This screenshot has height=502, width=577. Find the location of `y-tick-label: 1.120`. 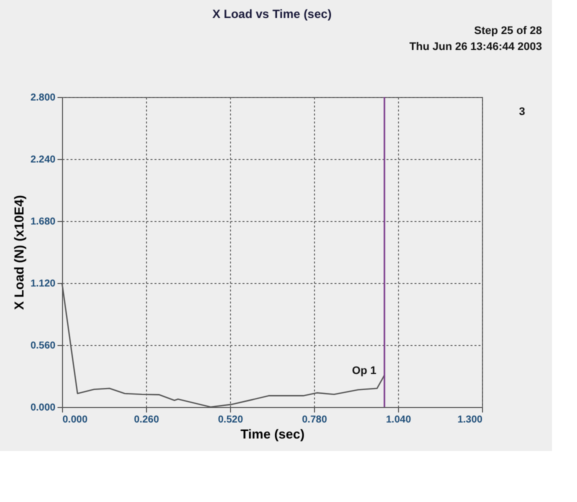

y-tick-label: 1.120 is located at coordinates (43, 284).